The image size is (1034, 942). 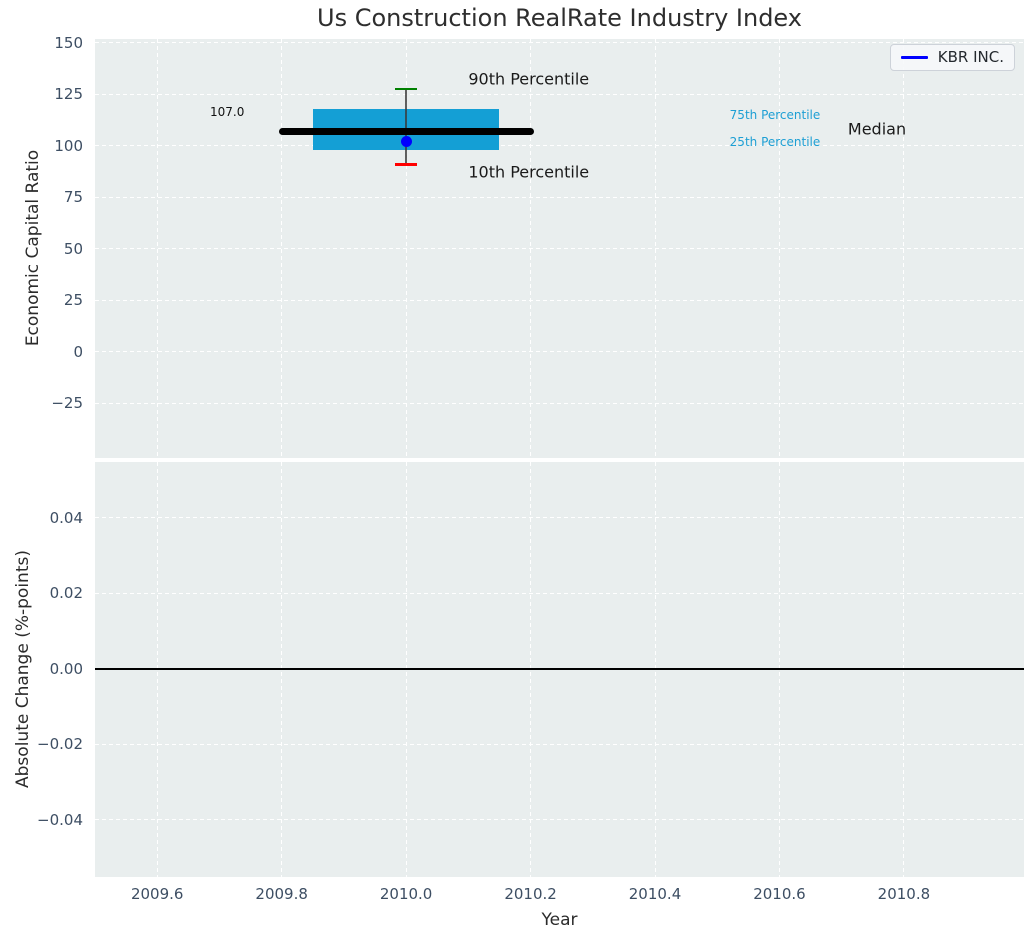 What do you see at coordinates (281, 894) in the screenshot?
I see `x-tick-label: 2009.8` at bounding box center [281, 894].